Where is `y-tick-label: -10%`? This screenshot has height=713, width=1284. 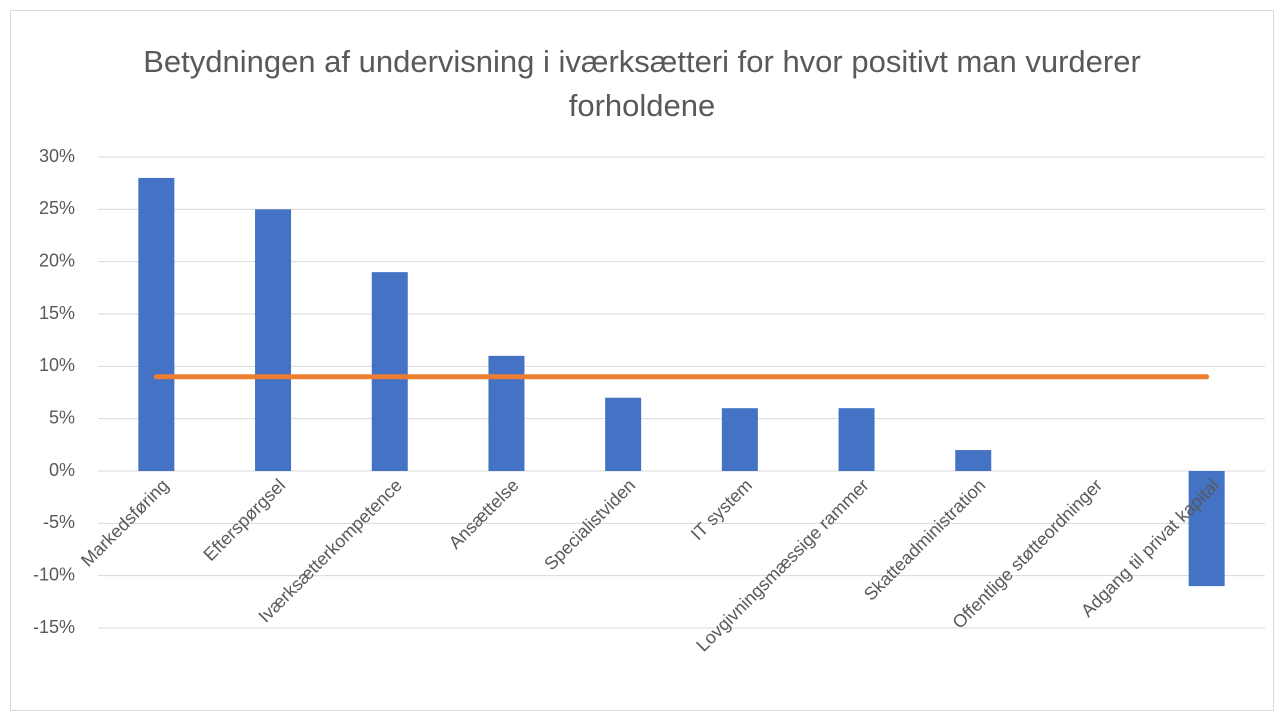
y-tick-label: -10% is located at coordinates (54, 574).